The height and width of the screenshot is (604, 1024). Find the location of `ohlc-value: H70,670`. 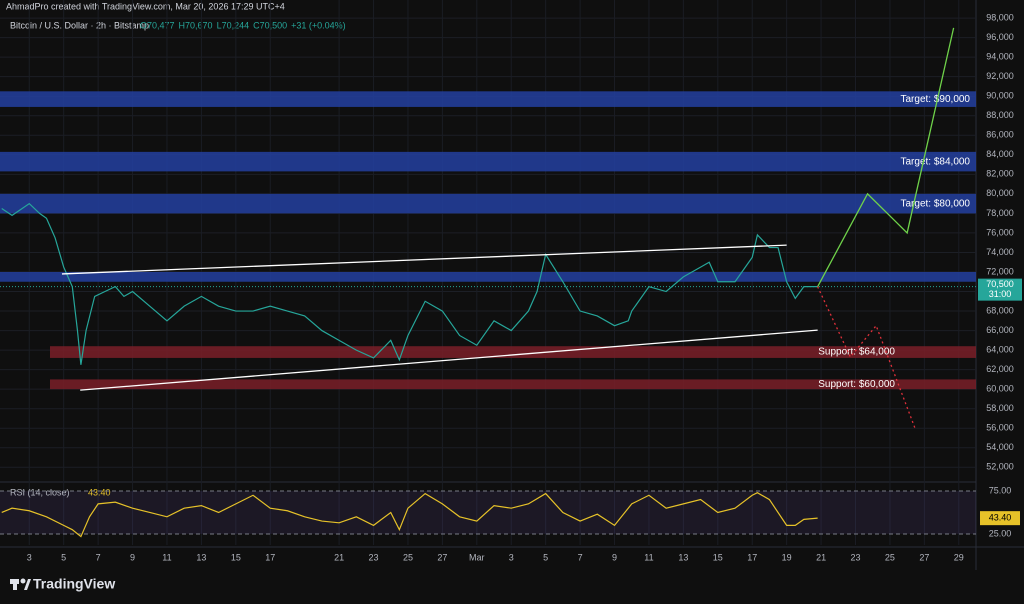

ohlc-value: H70,670 is located at coordinates (196, 25).